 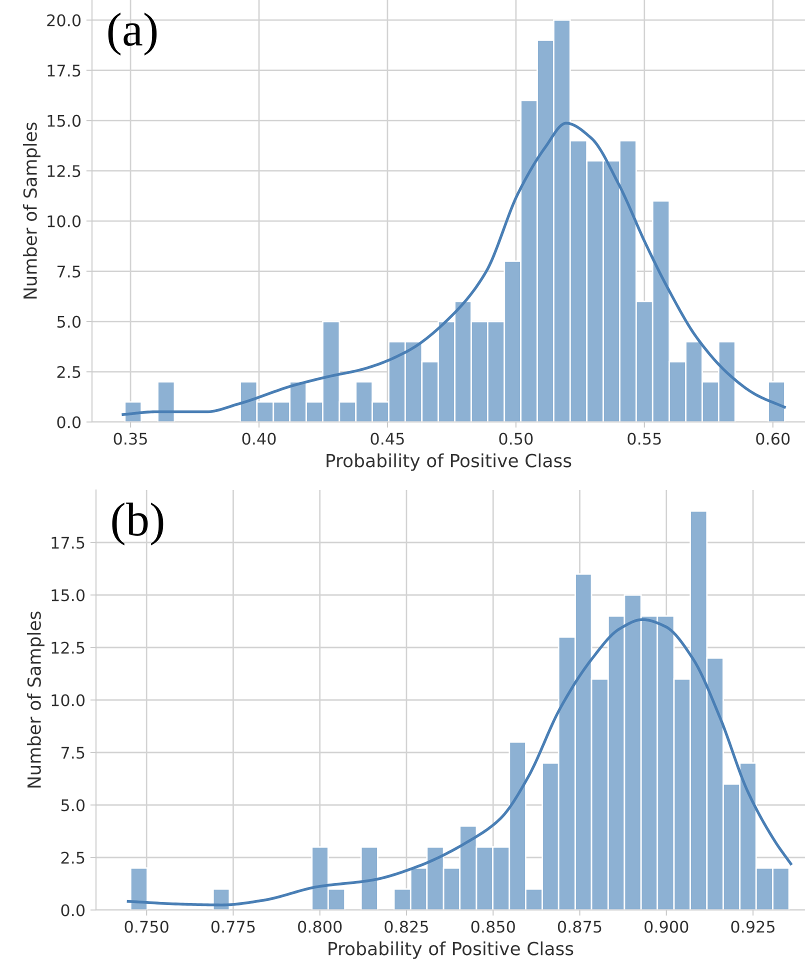 What do you see at coordinates (387, 438) in the screenshot?
I see `x-tick-label: 0.45` at bounding box center [387, 438].